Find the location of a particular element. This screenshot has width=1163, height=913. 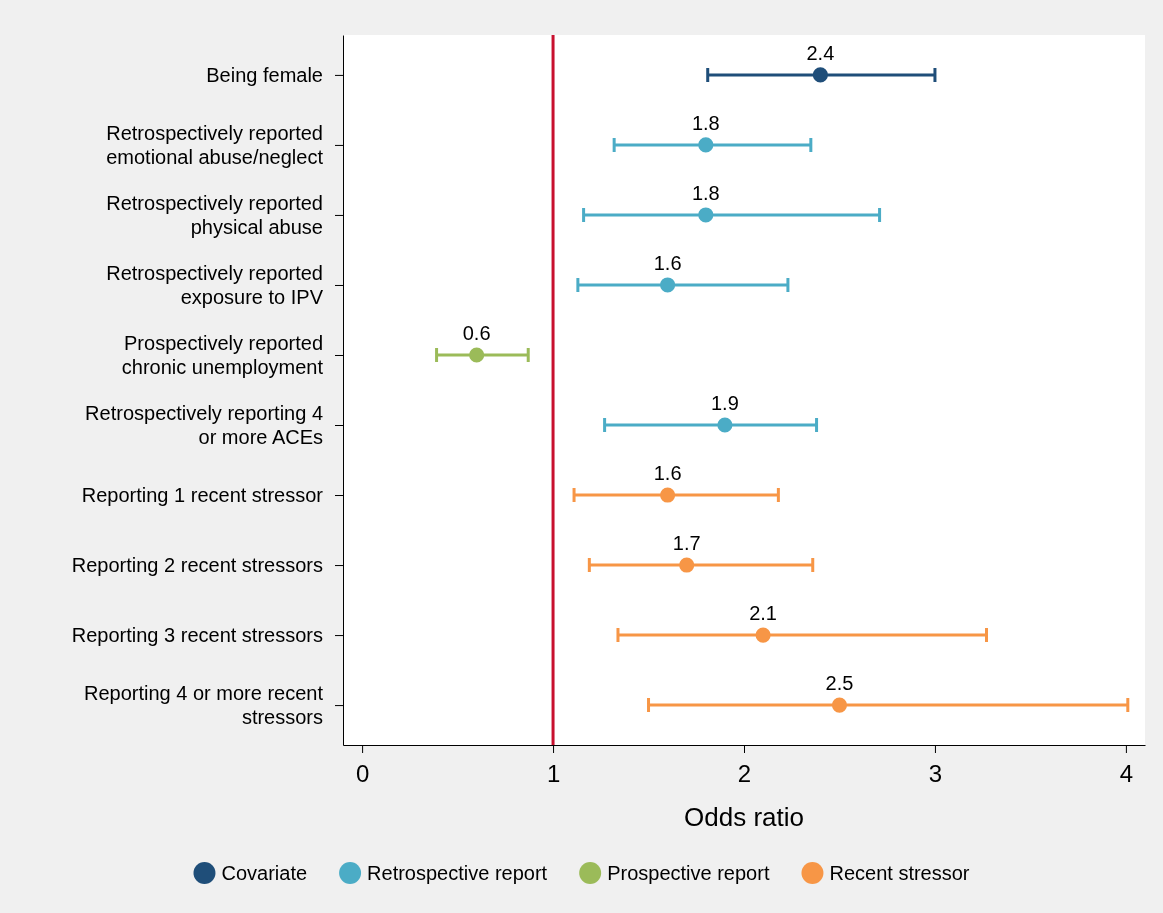

data-label: 2.5 is located at coordinates (839, 683).